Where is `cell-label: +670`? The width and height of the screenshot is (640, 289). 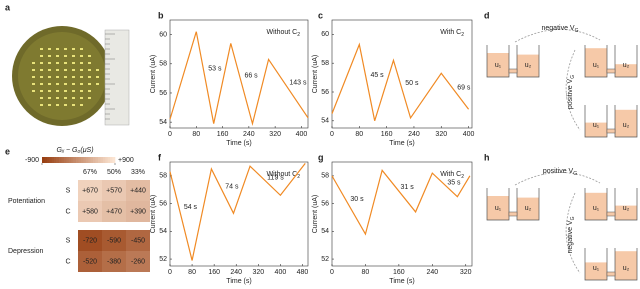 cell-label: +670 is located at coordinates (90, 190).